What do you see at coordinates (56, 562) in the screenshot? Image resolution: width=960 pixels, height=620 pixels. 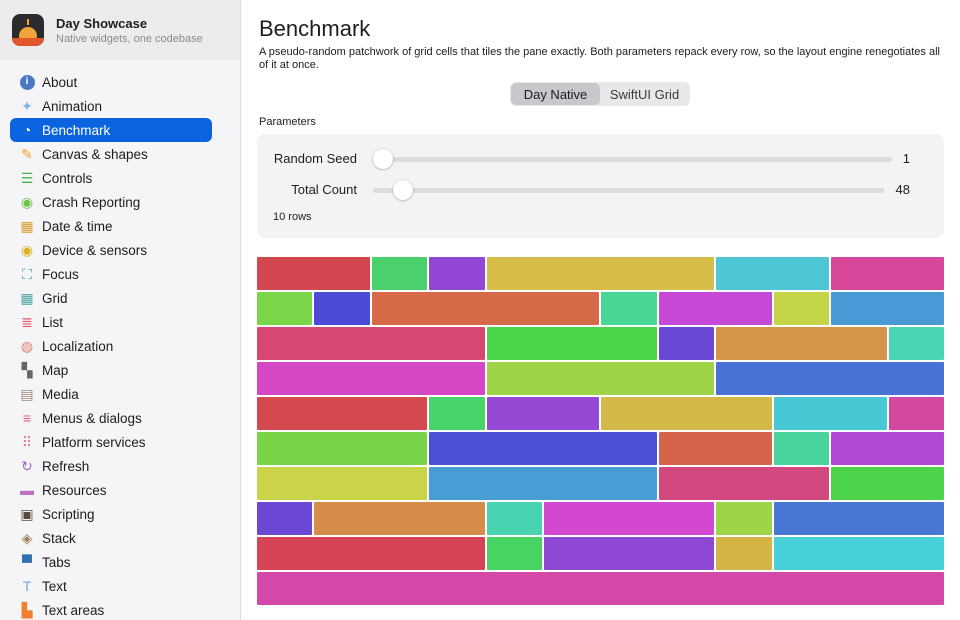 I see `sidebar-item-label: Tabs` at bounding box center [56, 562].